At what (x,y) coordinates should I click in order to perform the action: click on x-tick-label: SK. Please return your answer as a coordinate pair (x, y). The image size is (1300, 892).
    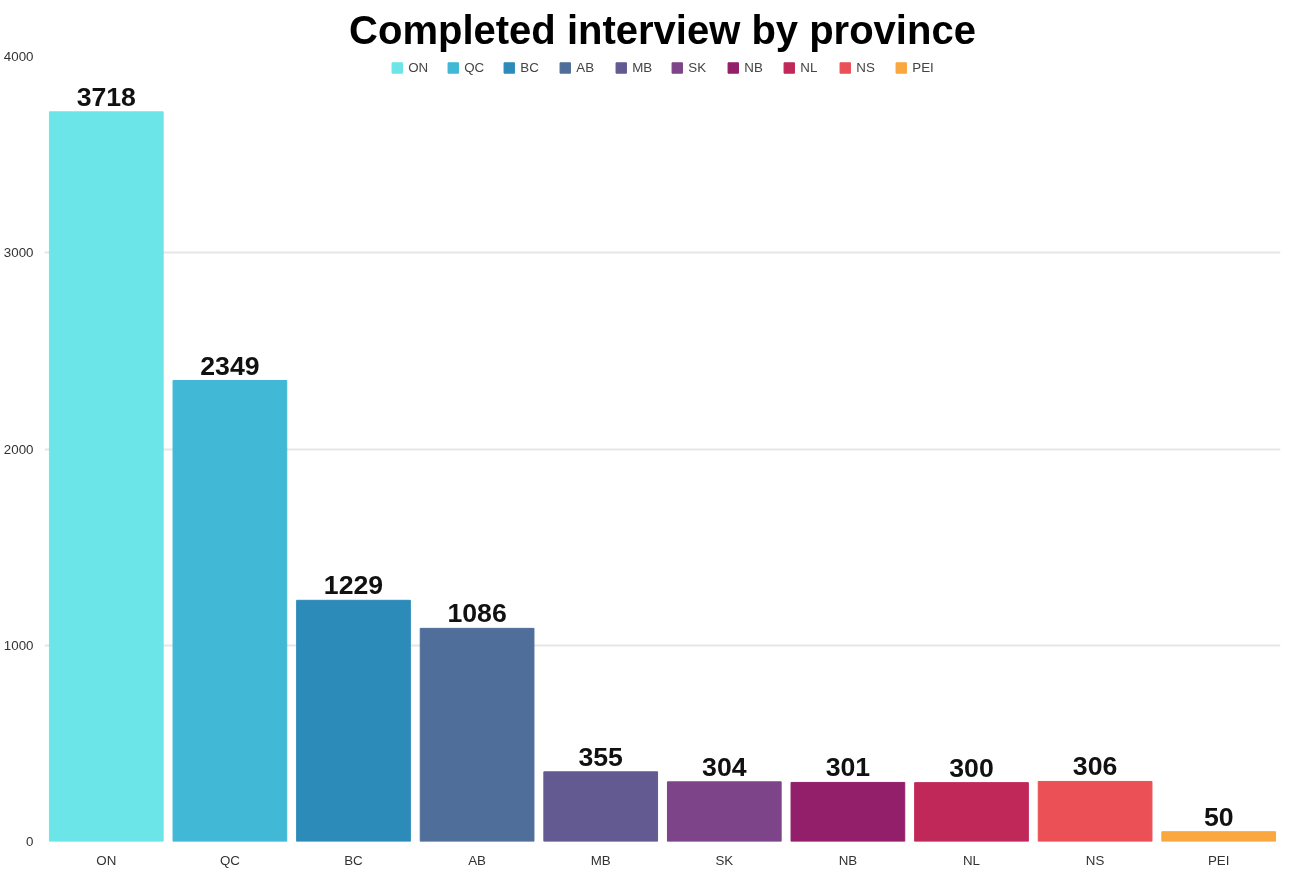
    Looking at the image, I should click on (724, 860).